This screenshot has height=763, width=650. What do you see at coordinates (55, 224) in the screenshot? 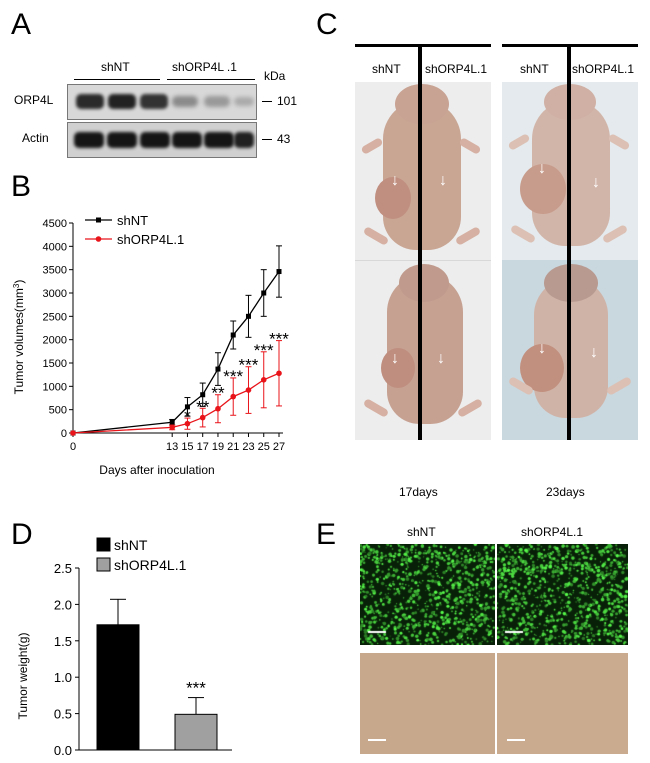
I see `y-tick-label: 4500` at bounding box center [55, 224].